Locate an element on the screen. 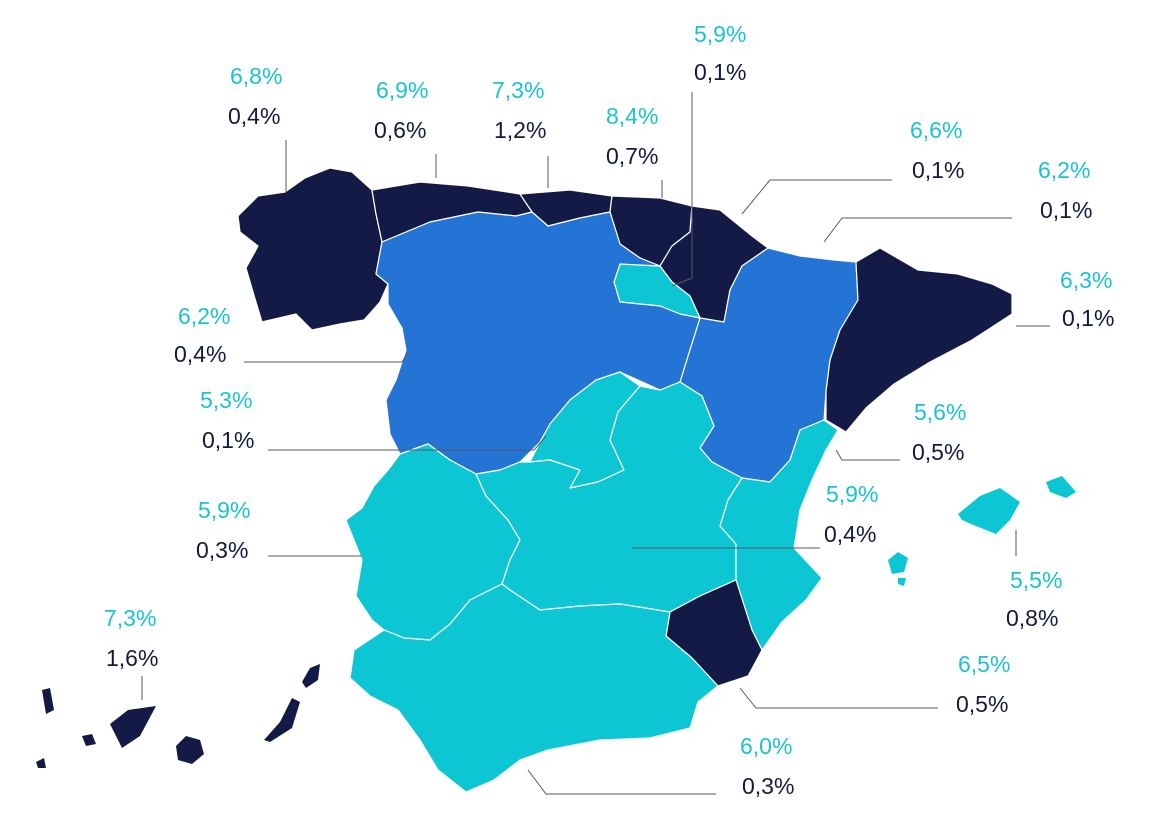 This screenshot has height=818, width=1152. label-murcia-secondary: 0,5% is located at coordinates (982, 704).